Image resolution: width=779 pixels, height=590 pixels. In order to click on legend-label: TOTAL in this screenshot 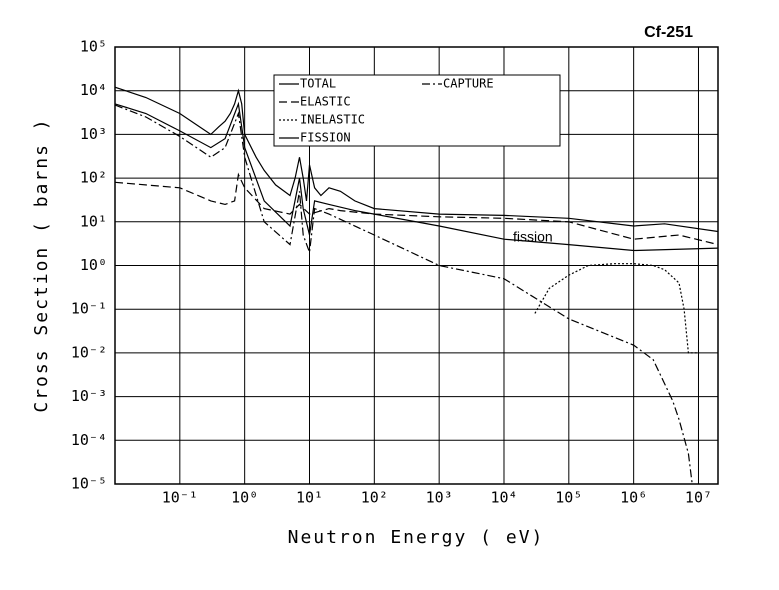, I will do `click(318, 84)`.